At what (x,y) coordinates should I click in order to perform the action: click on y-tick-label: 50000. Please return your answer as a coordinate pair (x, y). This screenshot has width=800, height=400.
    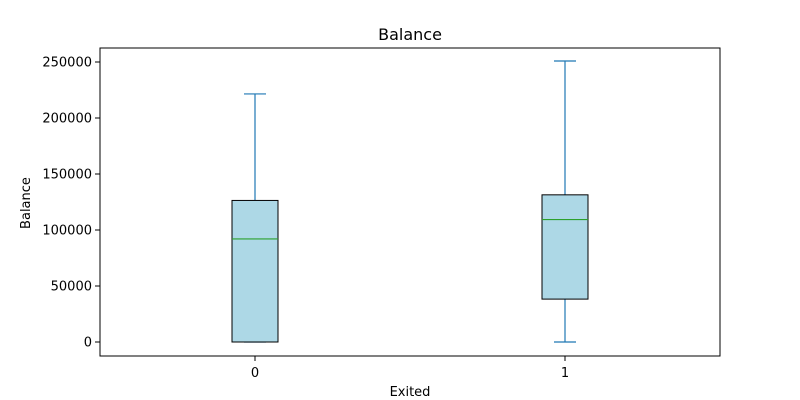
    Looking at the image, I should click on (71, 287).